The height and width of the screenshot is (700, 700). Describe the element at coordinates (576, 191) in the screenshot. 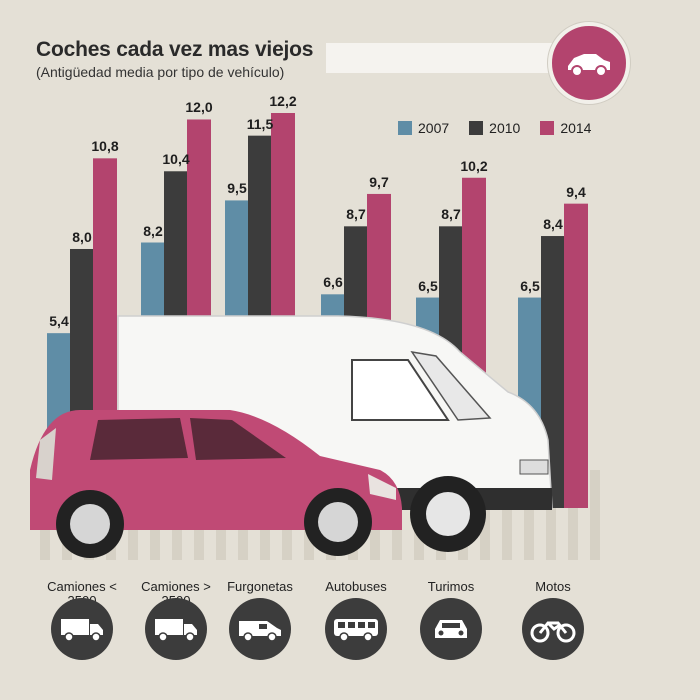

I see `data-label: 9,4` at that location.